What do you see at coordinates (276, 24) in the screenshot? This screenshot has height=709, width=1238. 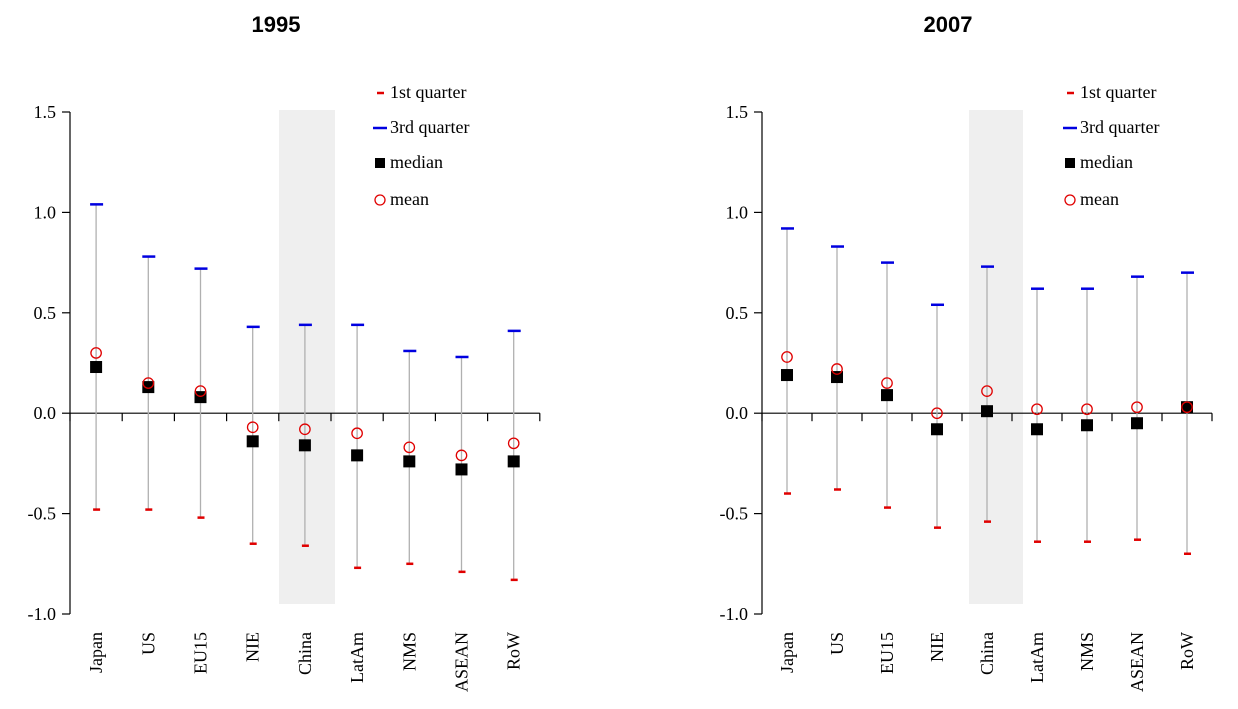 I see `chart-title-1995: 1995` at bounding box center [276, 24].